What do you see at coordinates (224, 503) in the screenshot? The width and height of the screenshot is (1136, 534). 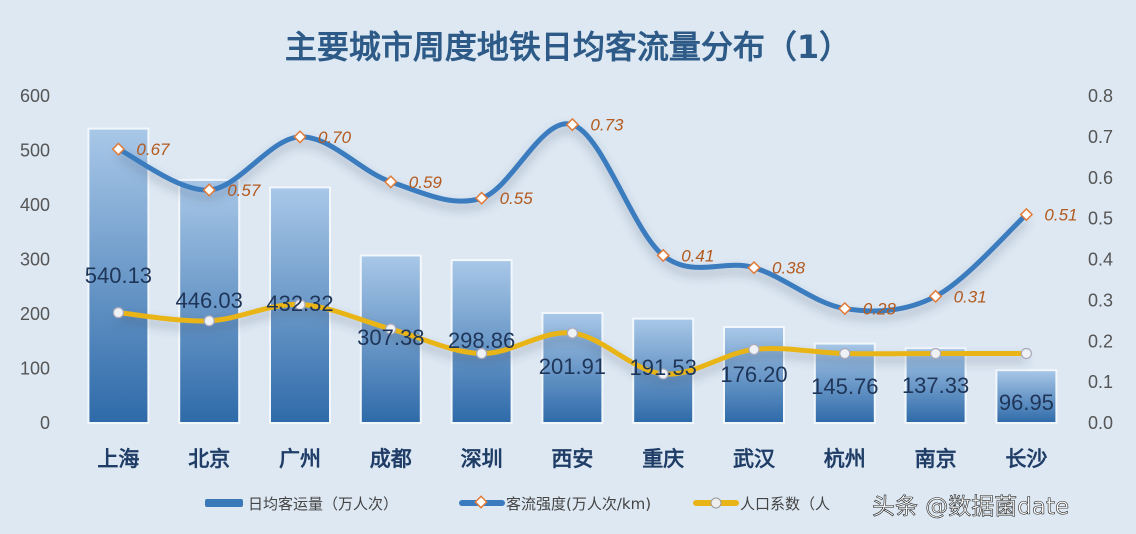 I see `legend-bar-swatch` at bounding box center [224, 503].